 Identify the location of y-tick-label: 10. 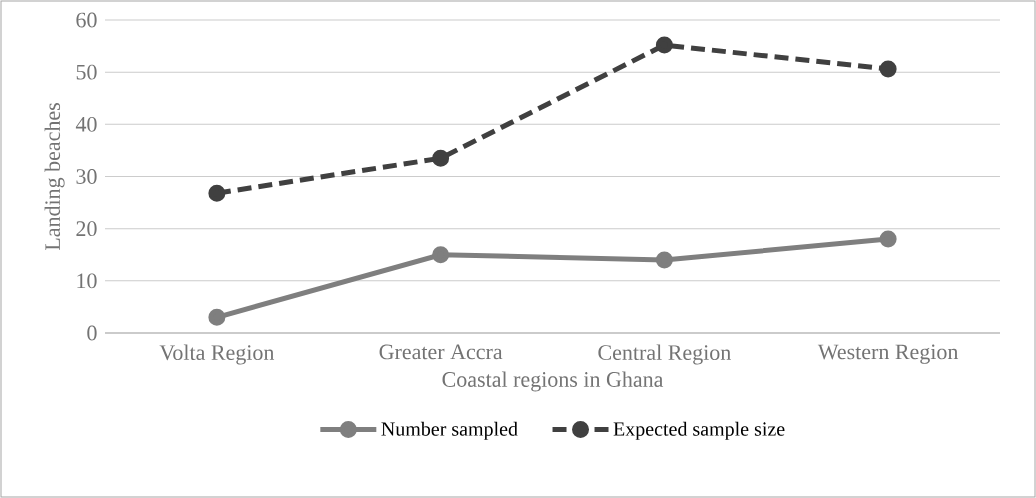
(87, 281).